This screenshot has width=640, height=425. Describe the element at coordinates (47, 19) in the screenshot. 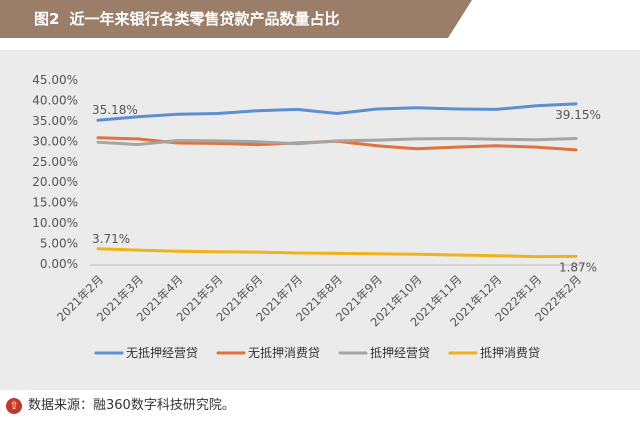

I see `figure-tag: 图2` at that location.